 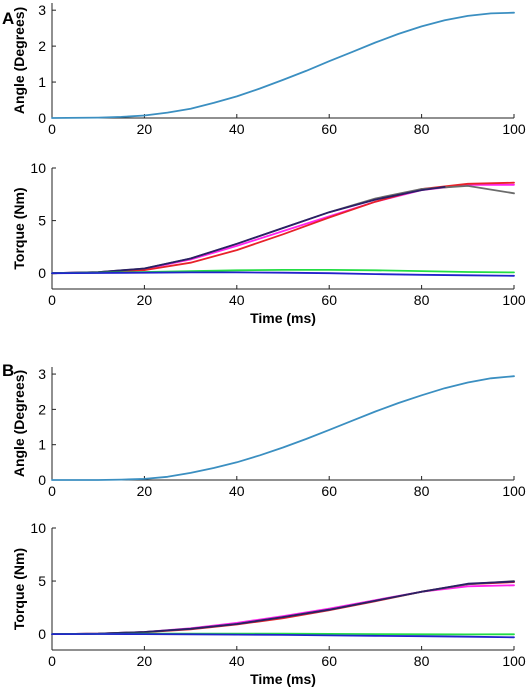 I want to click on panel-letter-a: A, so click(x=8, y=18).